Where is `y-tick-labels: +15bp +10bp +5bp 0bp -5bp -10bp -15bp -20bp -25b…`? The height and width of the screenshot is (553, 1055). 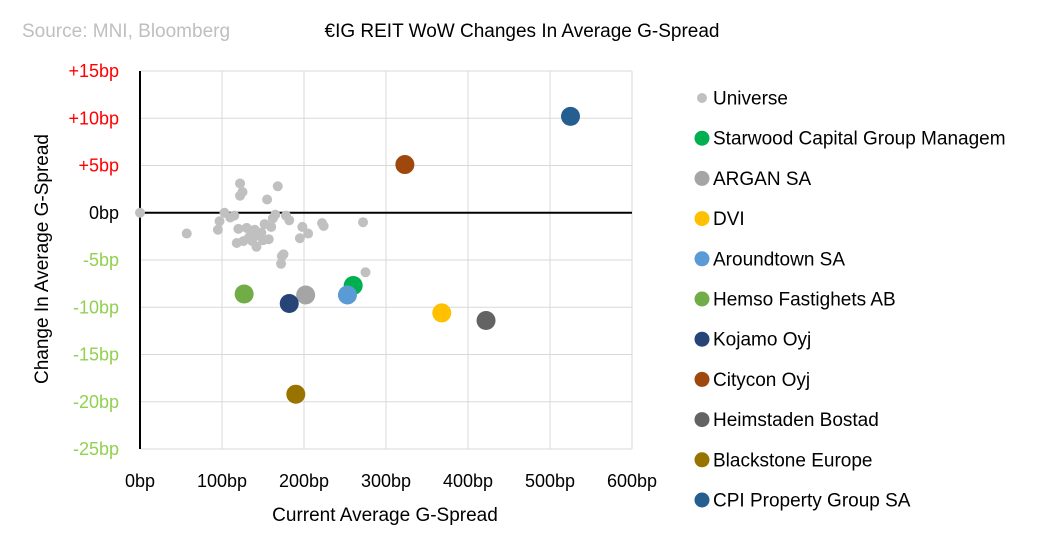
y-tick-labels: +15bp +10bp +5bp 0bp -5bp -10bp -15bp -20bp -25b… is located at coordinates (93, 260).